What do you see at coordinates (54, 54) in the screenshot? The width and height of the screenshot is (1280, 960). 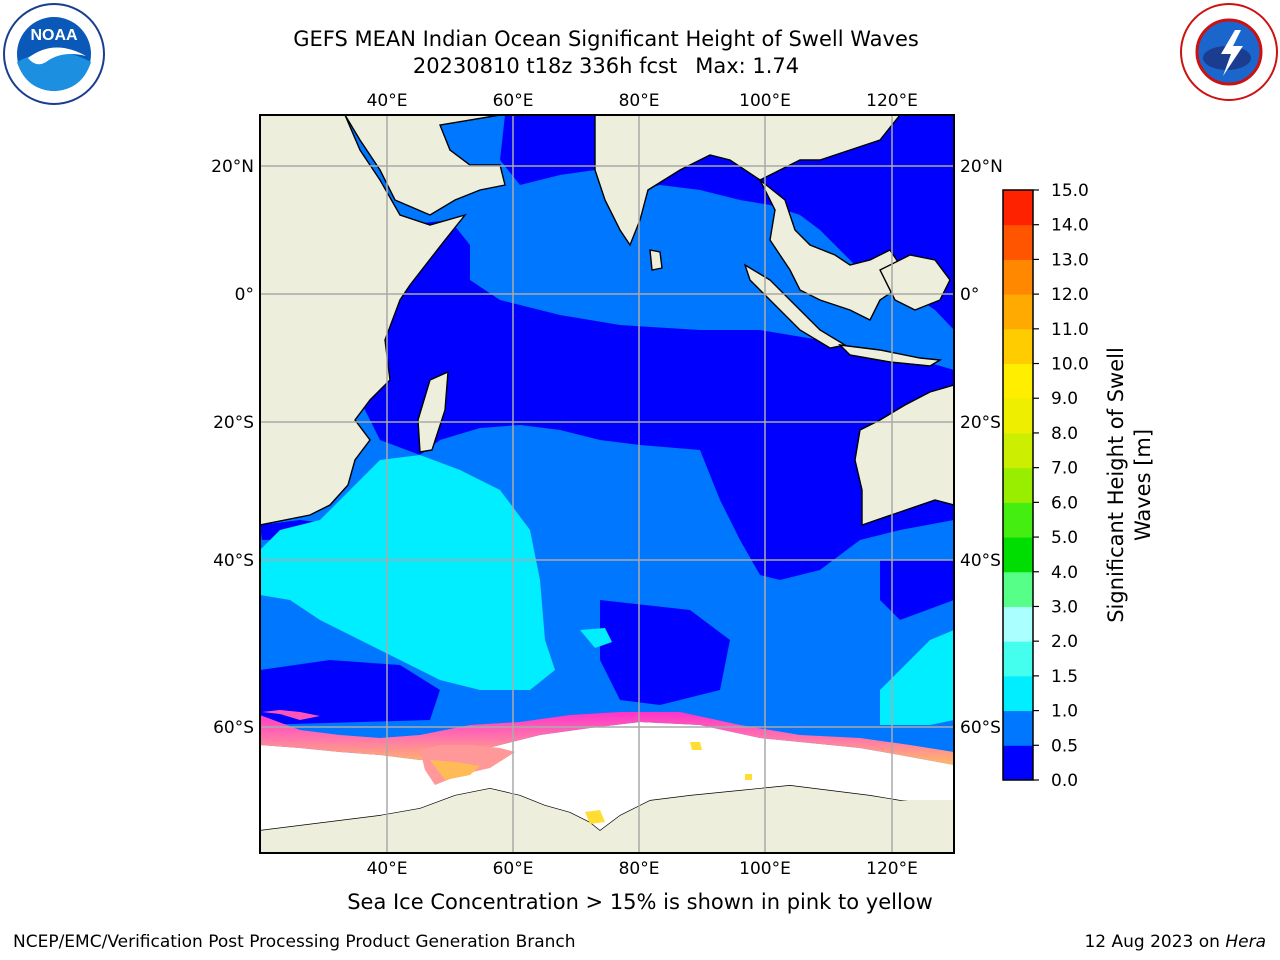 I see `noaa-logo: NOAA` at bounding box center [54, 54].